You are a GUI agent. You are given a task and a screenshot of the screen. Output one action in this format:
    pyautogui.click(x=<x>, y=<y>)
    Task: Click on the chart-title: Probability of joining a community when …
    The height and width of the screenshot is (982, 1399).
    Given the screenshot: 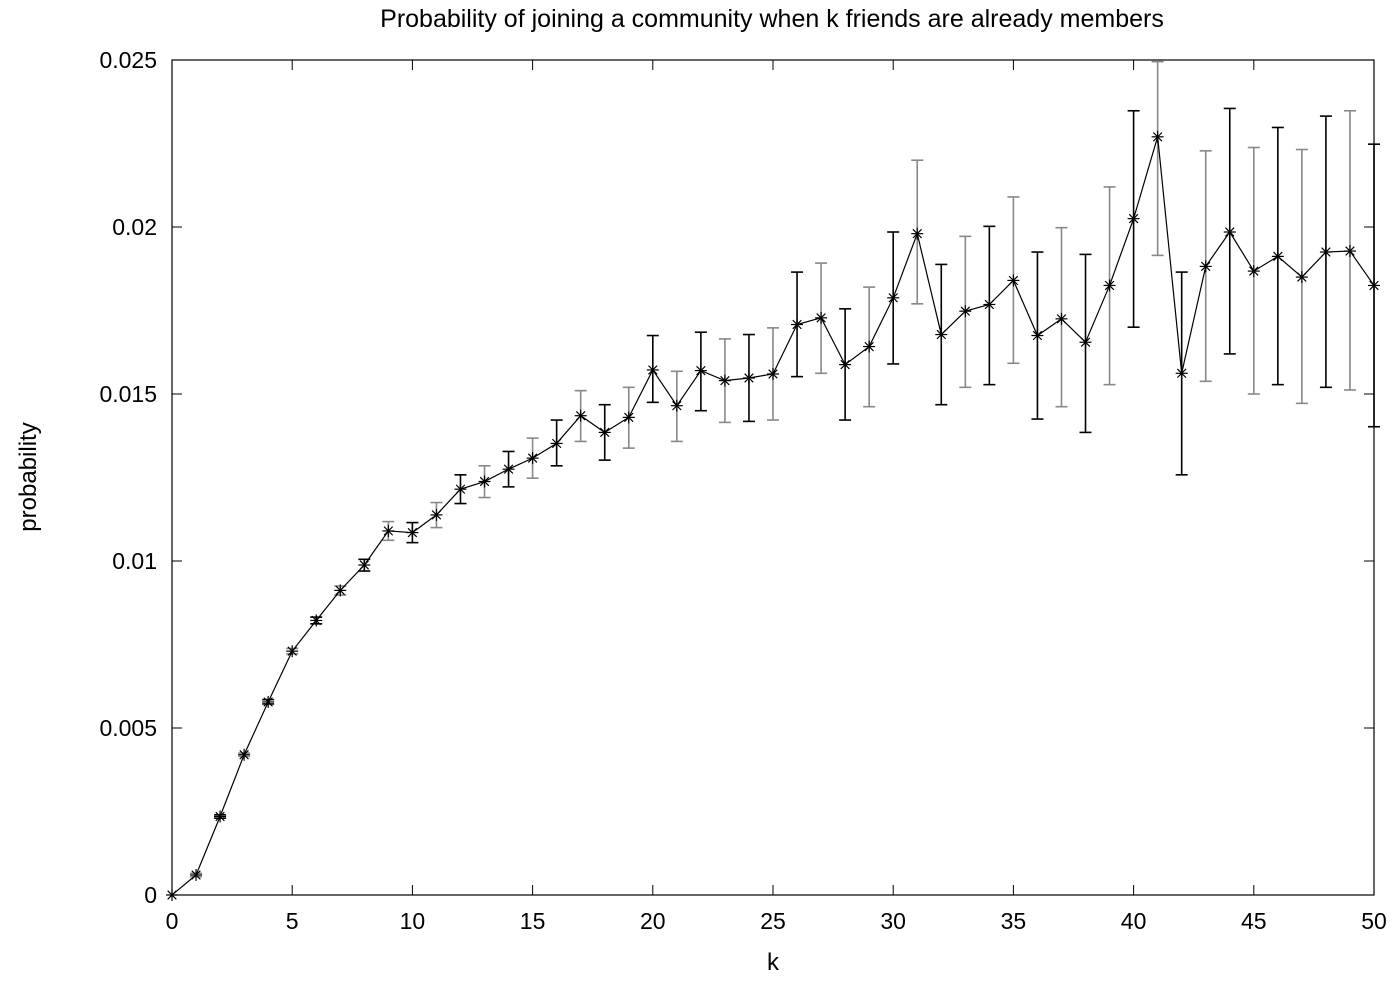 What is the action you would take?
    pyautogui.click(x=772, y=19)
    